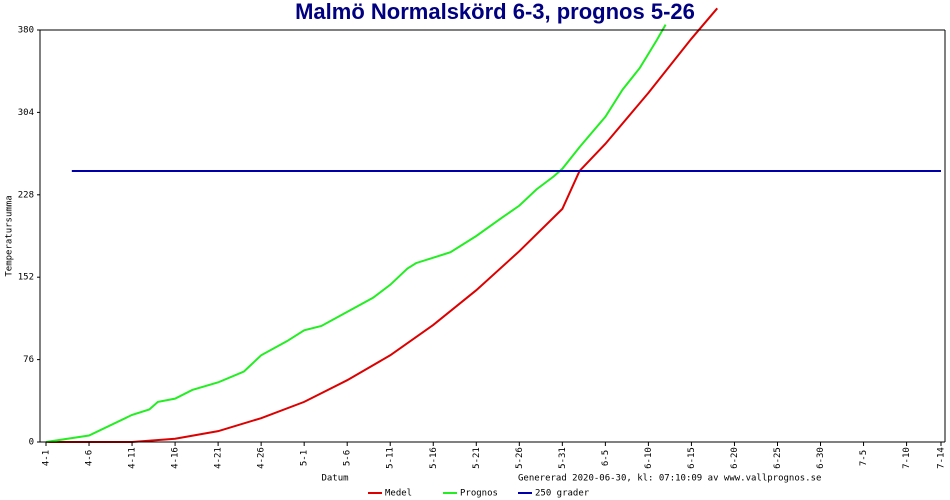 This screenshot has height=500, width=950. Describe the element at coordinates (562, 494) in the screenshot. I see `legend-label: 250 grader` at that location.